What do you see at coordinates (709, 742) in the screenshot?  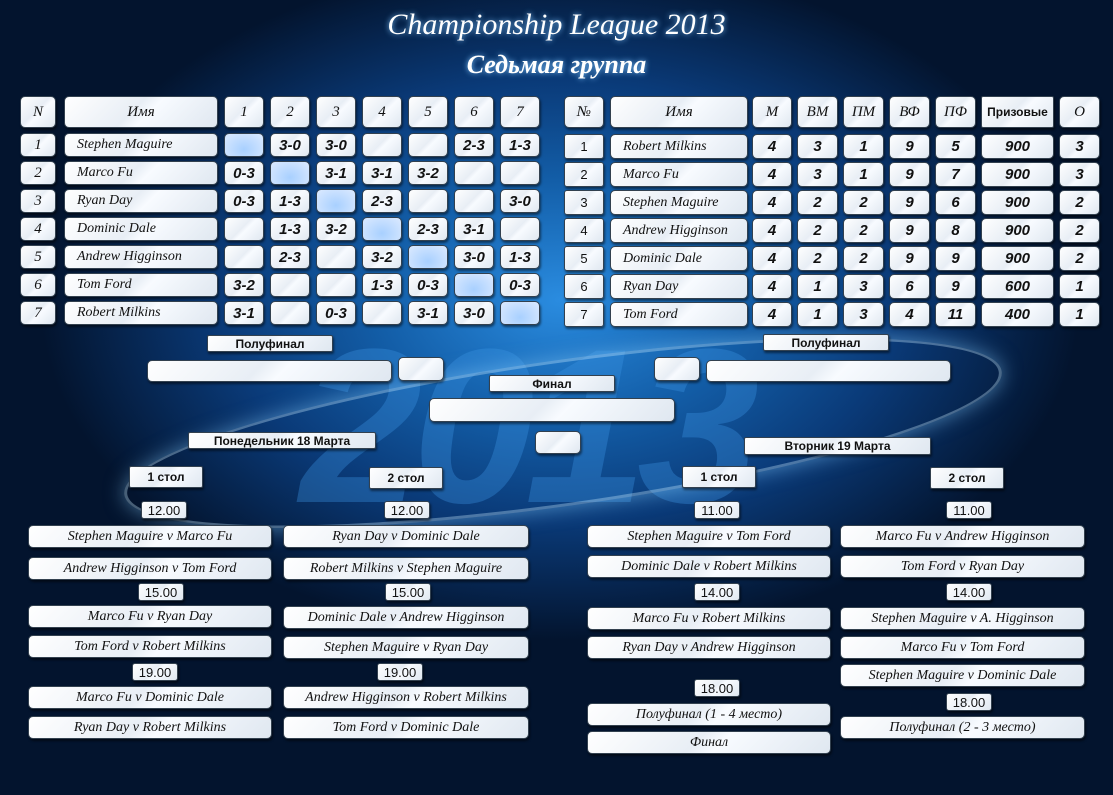 I see `match-slot: Финал` at bounding box center [709, 742].